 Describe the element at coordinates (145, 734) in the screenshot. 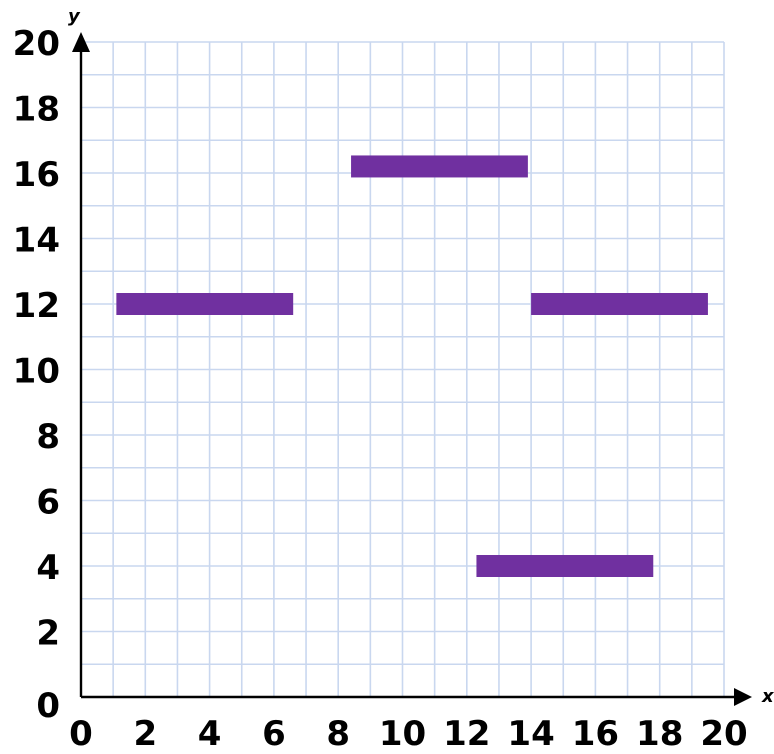

I see `x-tick-label: 2` at that location.